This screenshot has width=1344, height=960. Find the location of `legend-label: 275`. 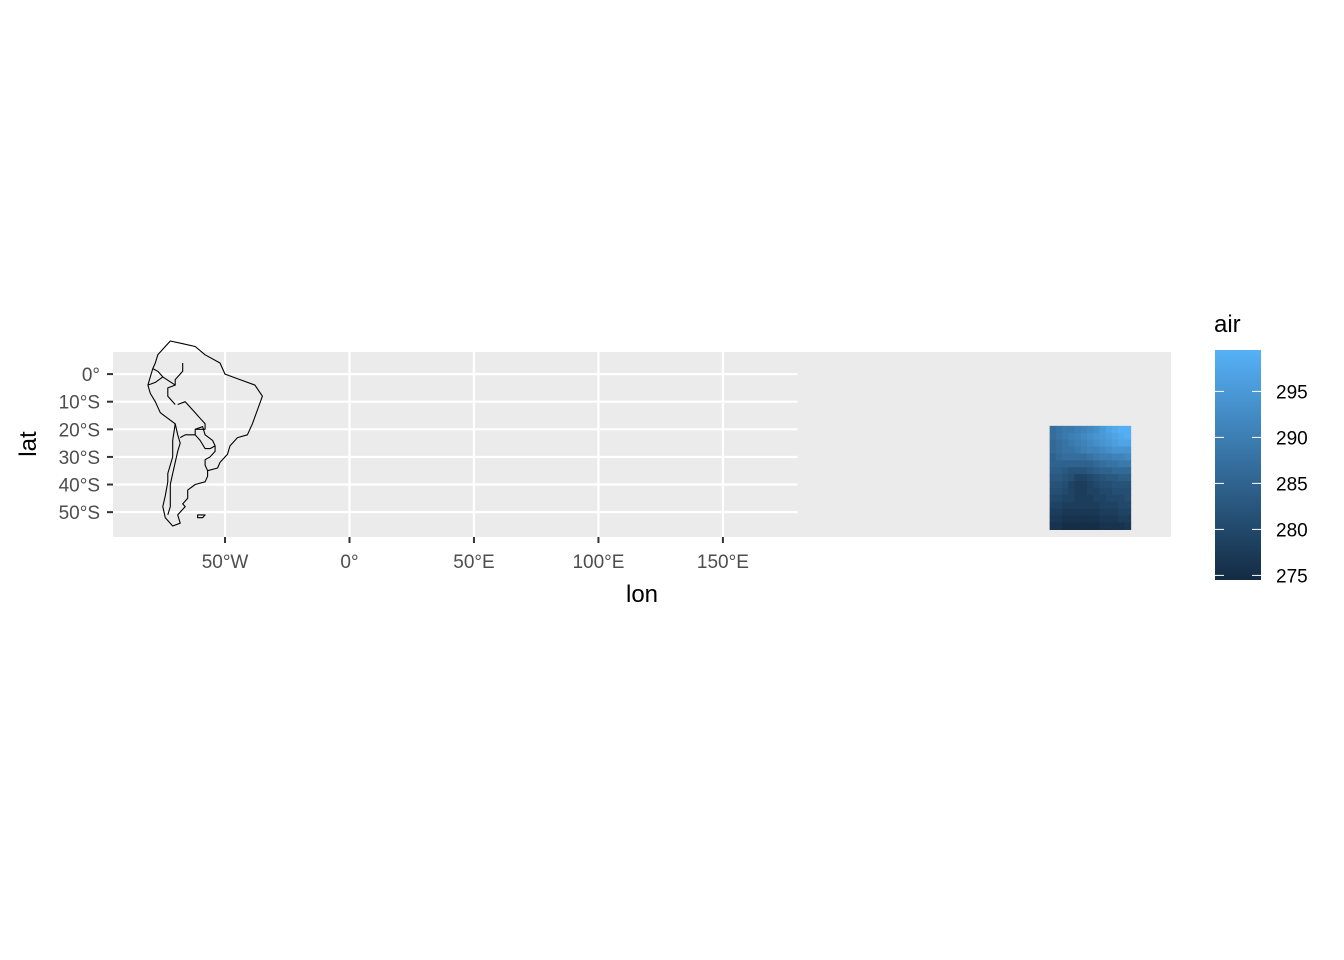

legend-label: 275 is located at coordinates (1292, 576).